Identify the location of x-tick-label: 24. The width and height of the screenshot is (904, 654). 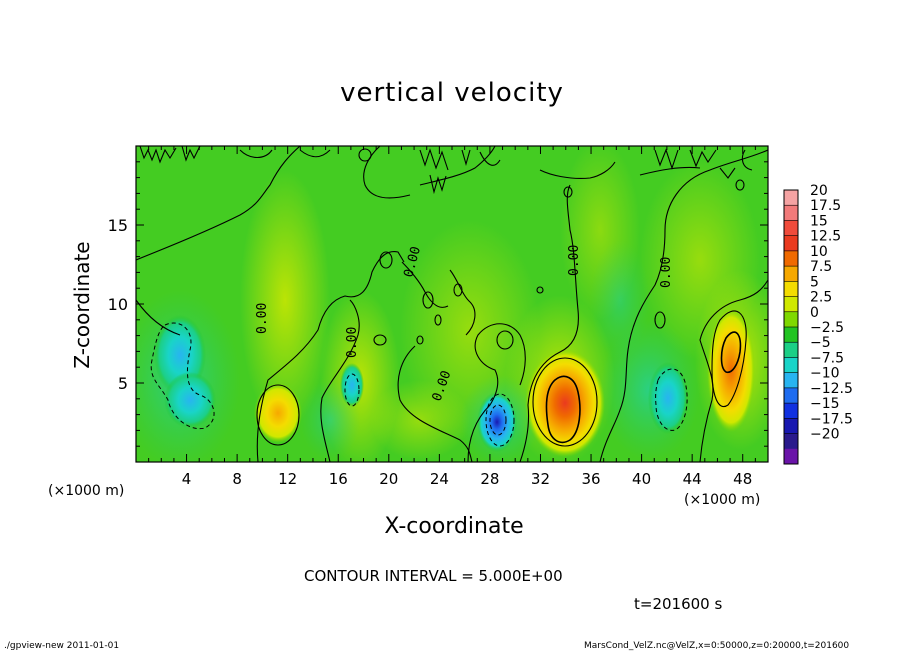
(439, 479).